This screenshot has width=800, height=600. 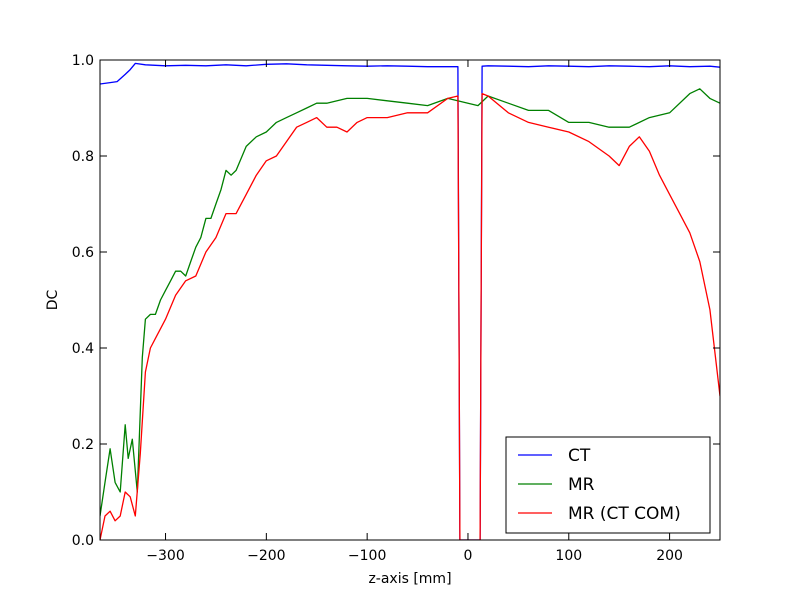 I want to click on y-tick-label: 1.0, so click(x=83, y=61).